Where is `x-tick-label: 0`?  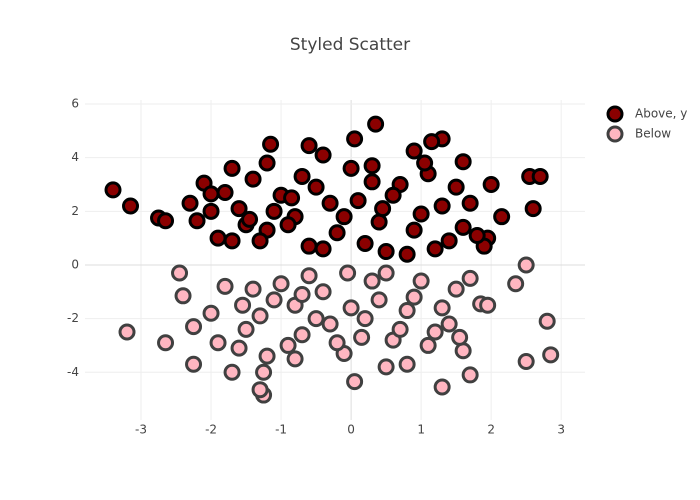
x-tick-label: 0 is located at coordinates (351, 430).